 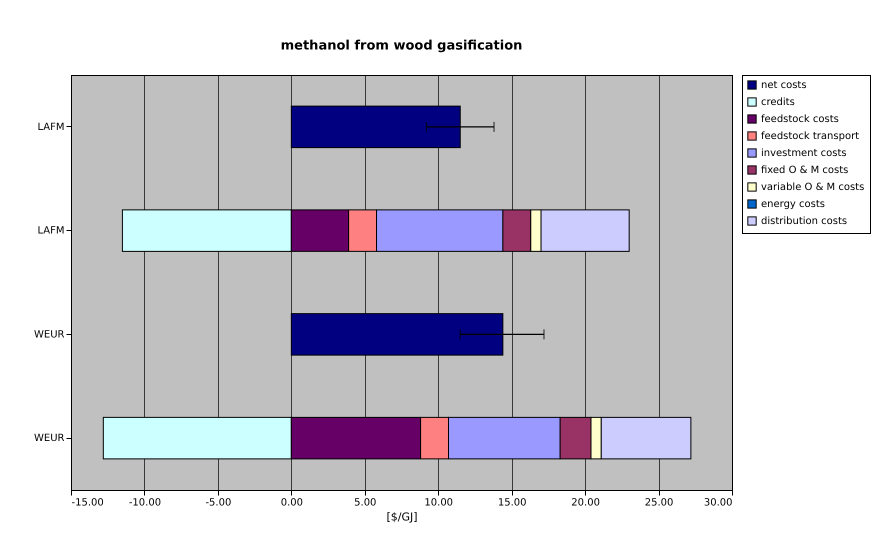 I want to click on legend-label: energy costs, so click(x=793, y=204).